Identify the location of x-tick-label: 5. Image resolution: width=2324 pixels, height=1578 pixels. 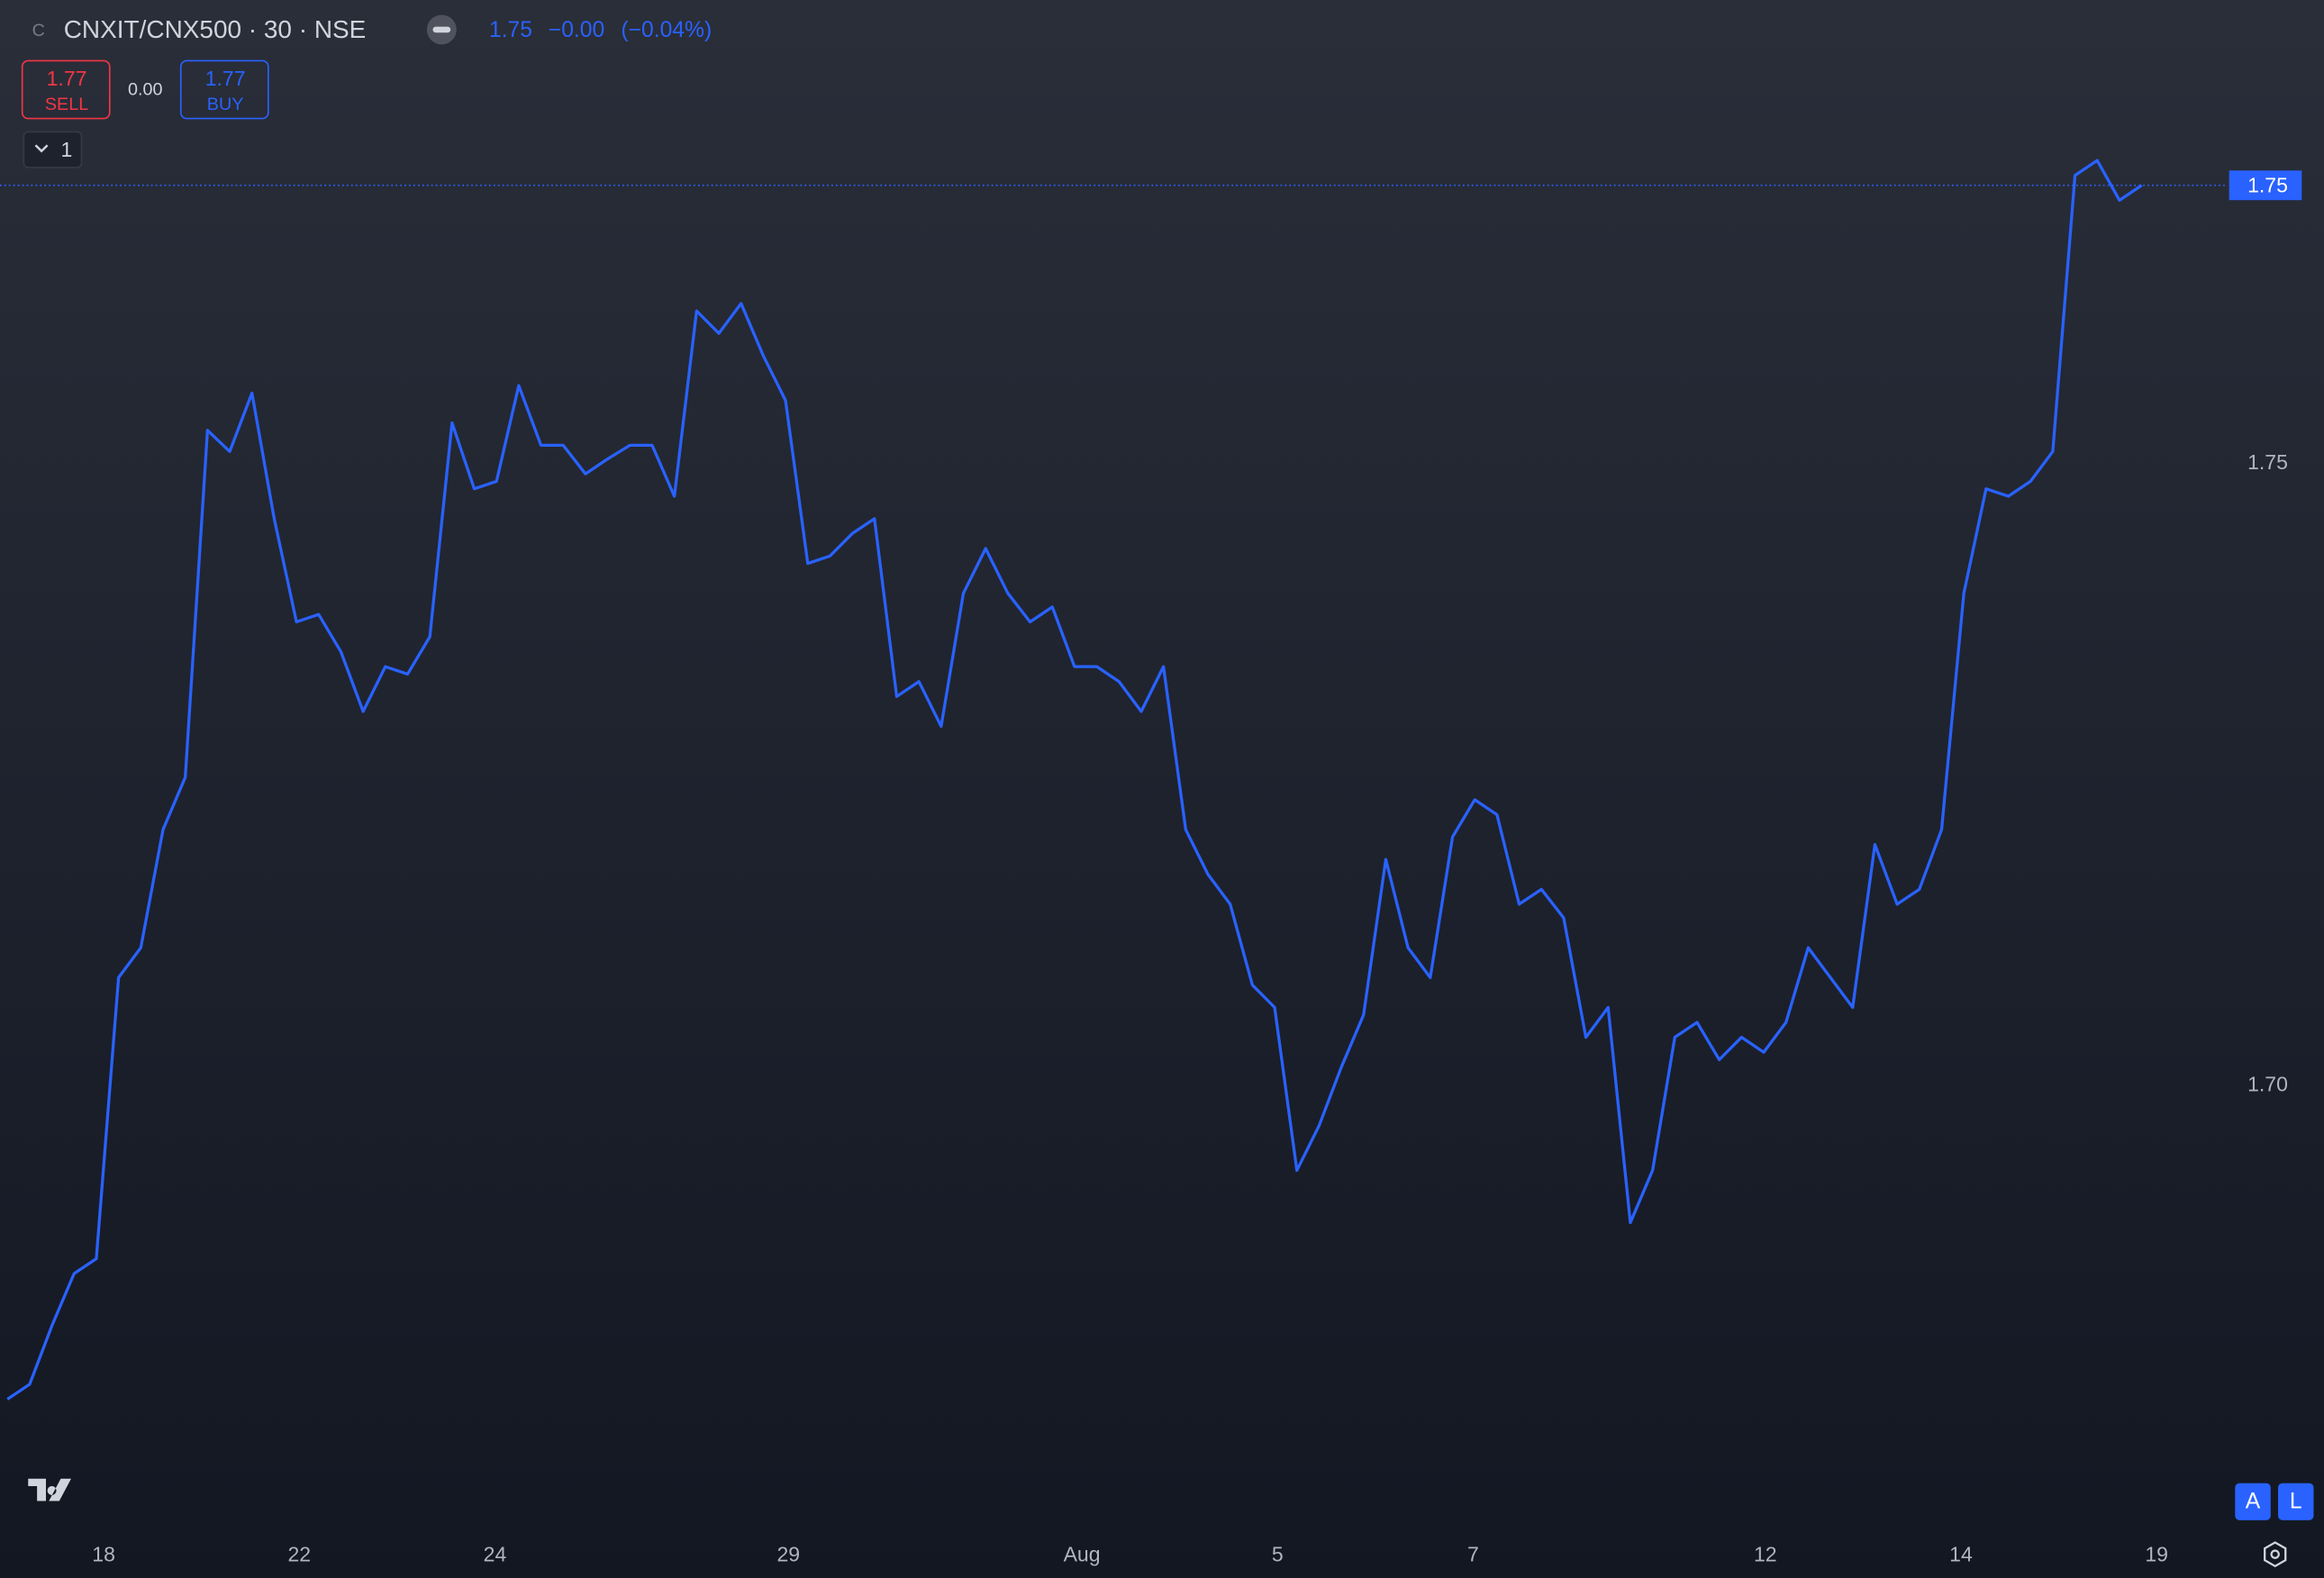
(1278, 1553).